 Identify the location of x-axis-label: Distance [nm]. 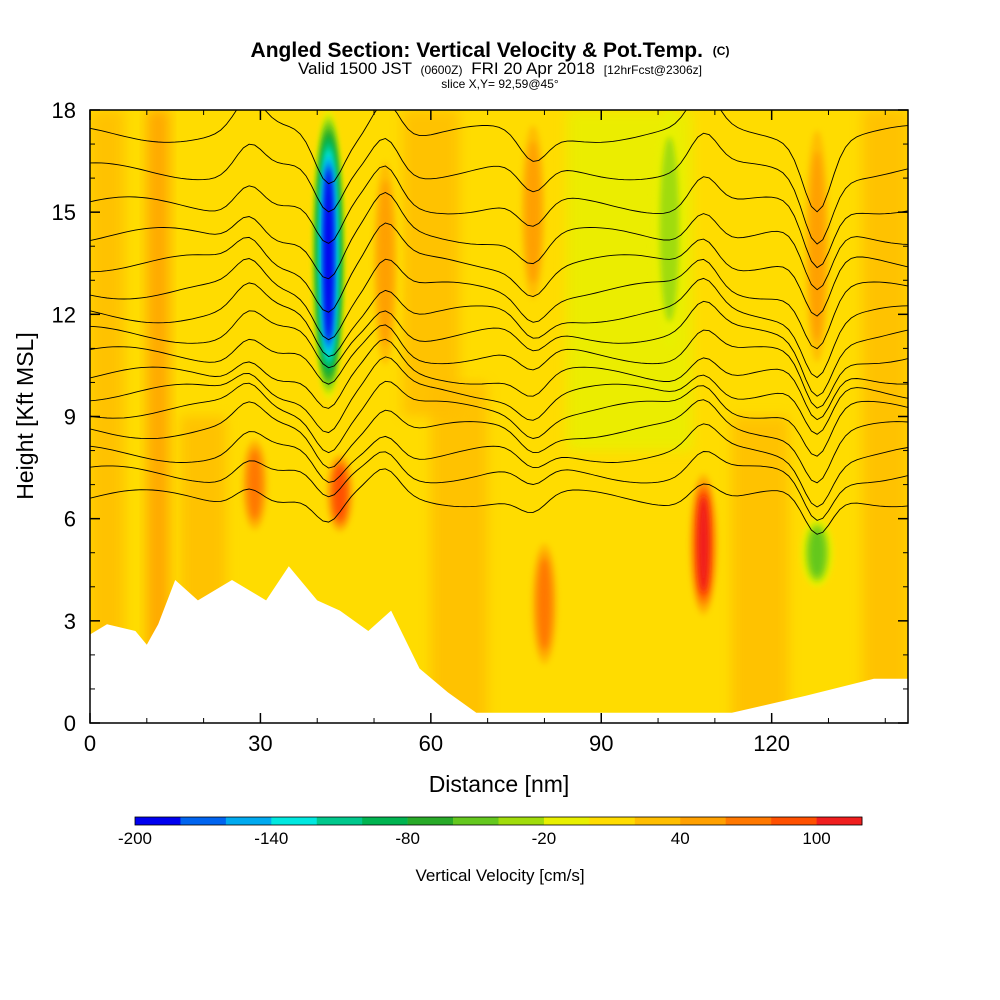
(499, 784).